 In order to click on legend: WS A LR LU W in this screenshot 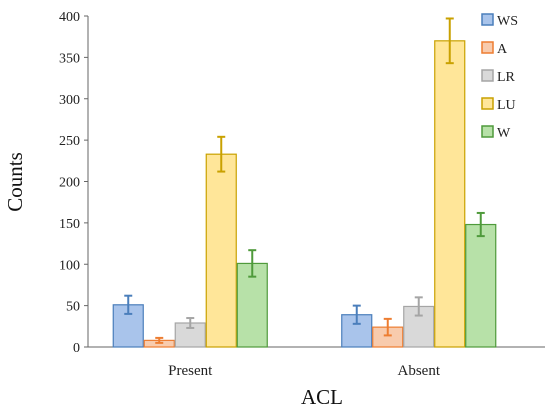, I will do `click(499, 77)`.